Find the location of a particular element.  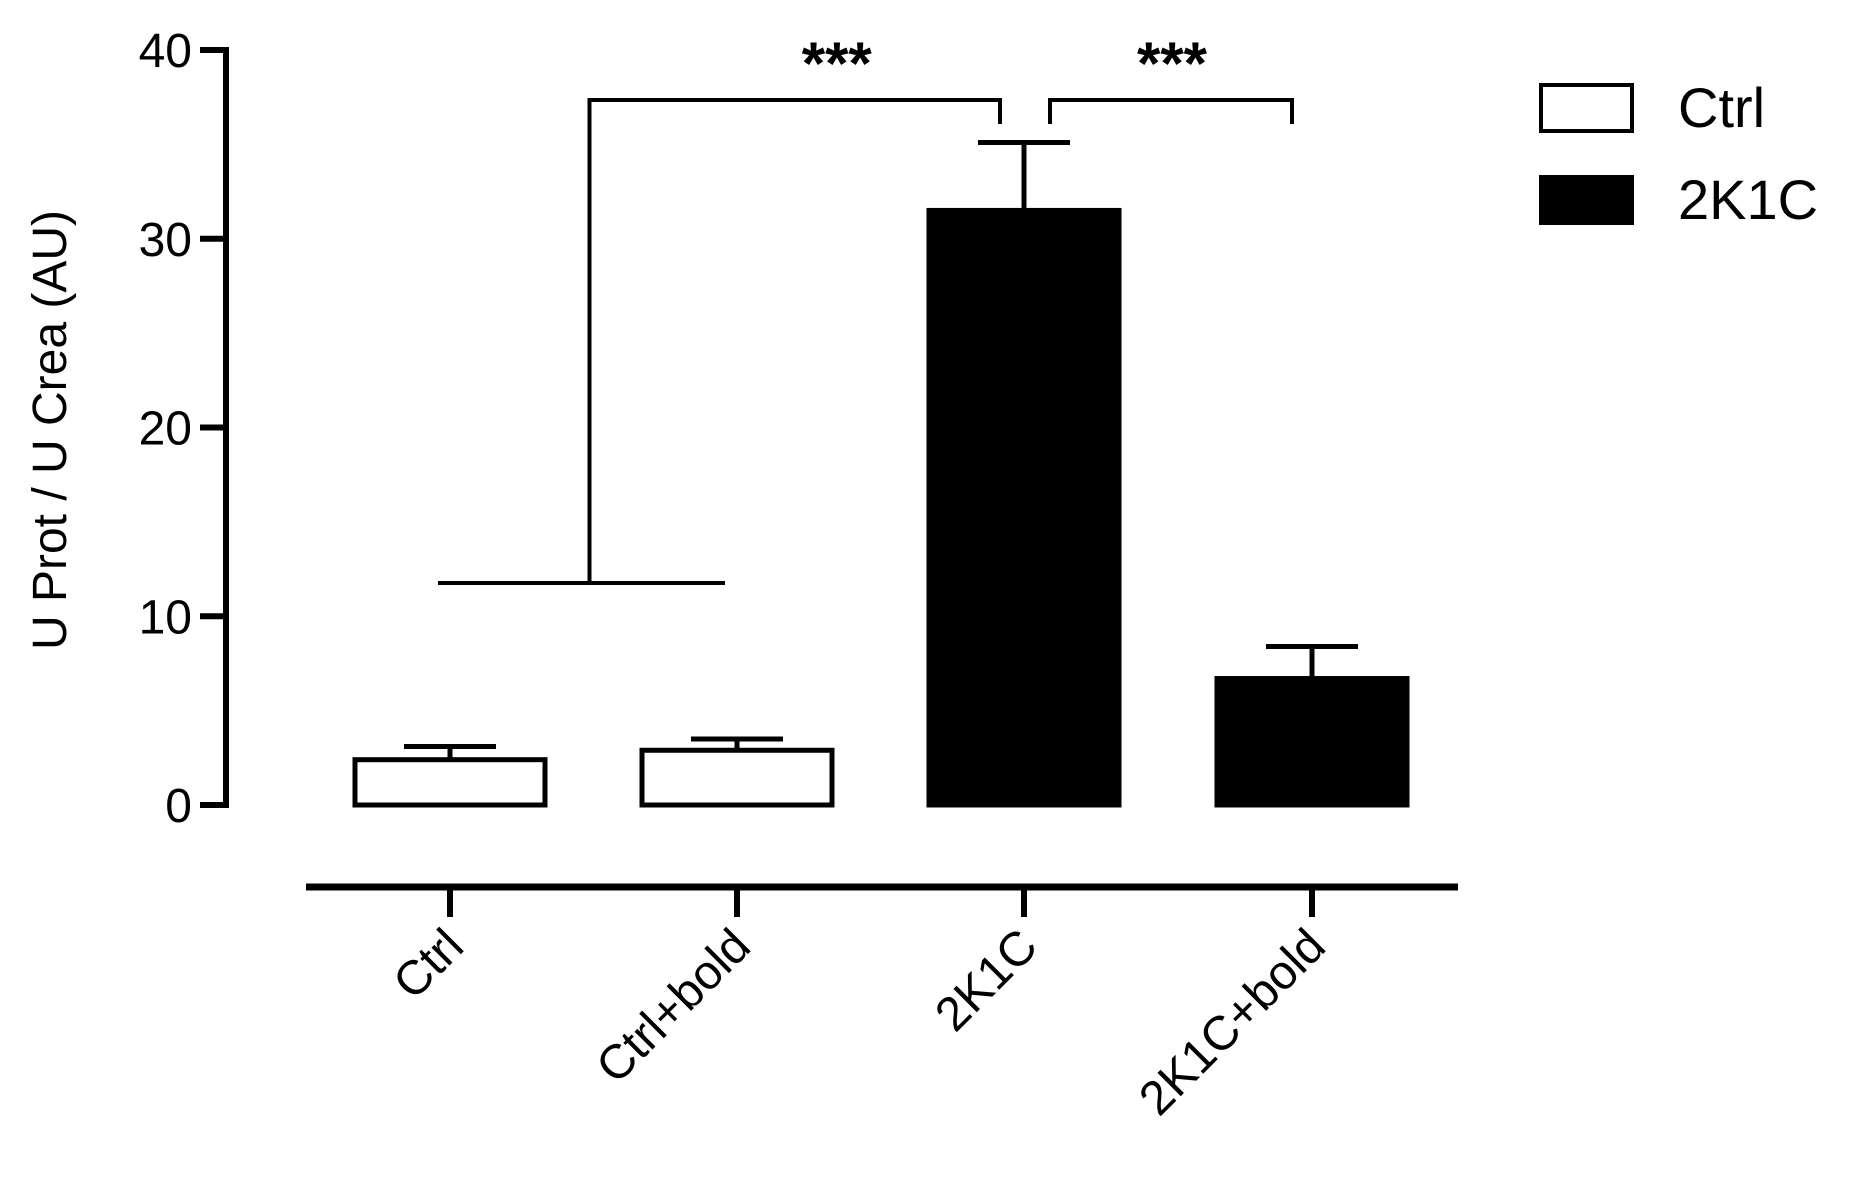

x-tick-label: 2K1C+bold is located at coordinates (1232, 1022).